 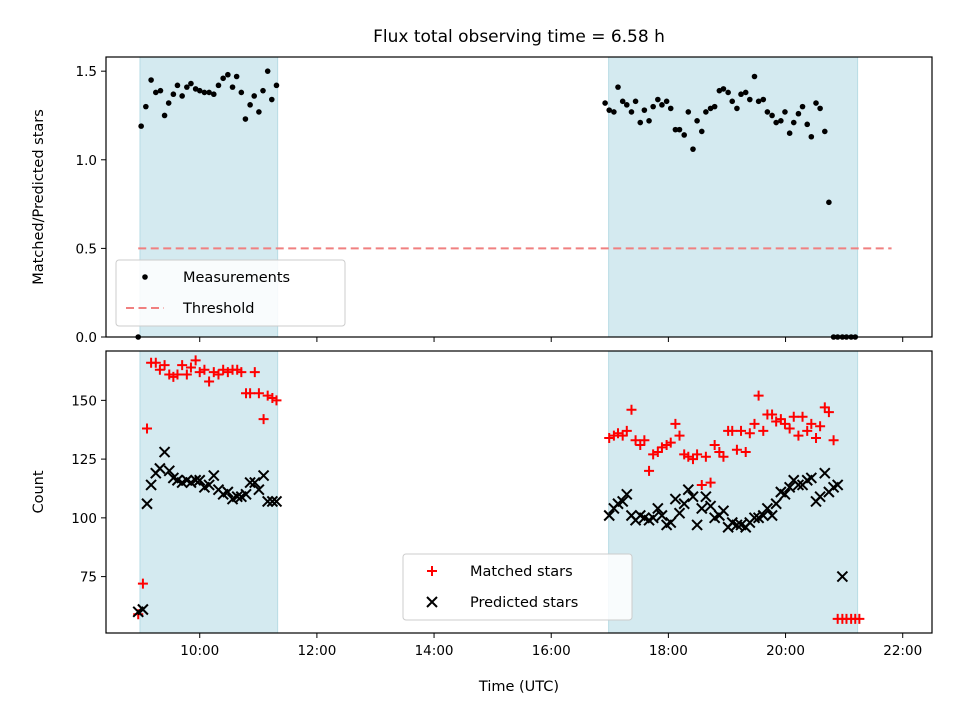 I want to click on y-tick-label: 100, so click(x=84, y=519).